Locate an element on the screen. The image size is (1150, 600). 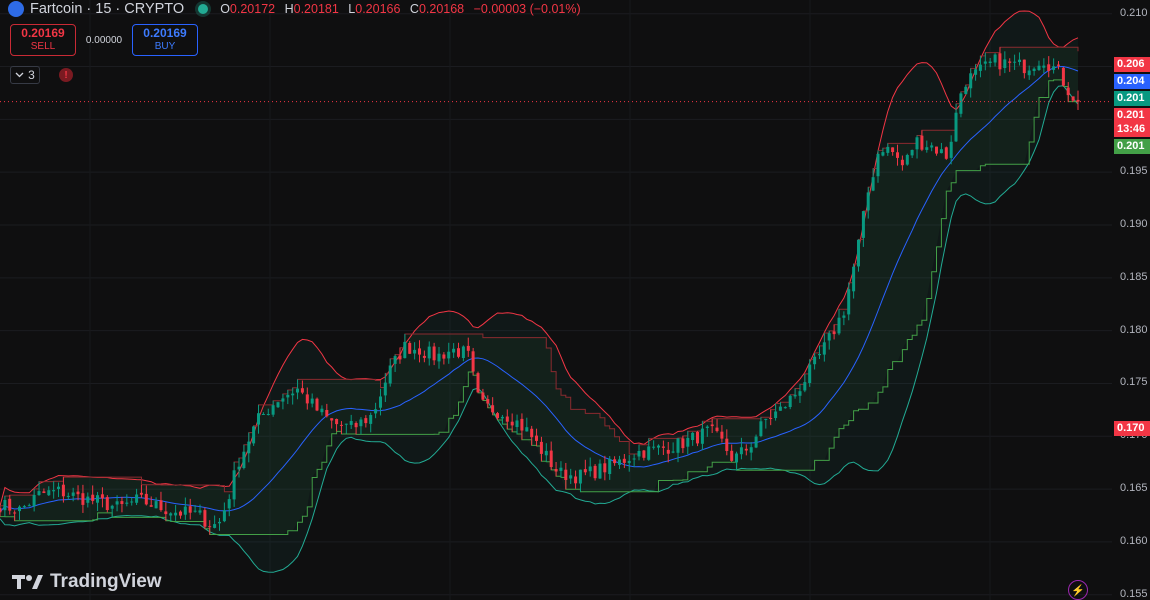
symbol-label: Fartcoin · 15 · CRYPTO is located at coordinates (107, 9).